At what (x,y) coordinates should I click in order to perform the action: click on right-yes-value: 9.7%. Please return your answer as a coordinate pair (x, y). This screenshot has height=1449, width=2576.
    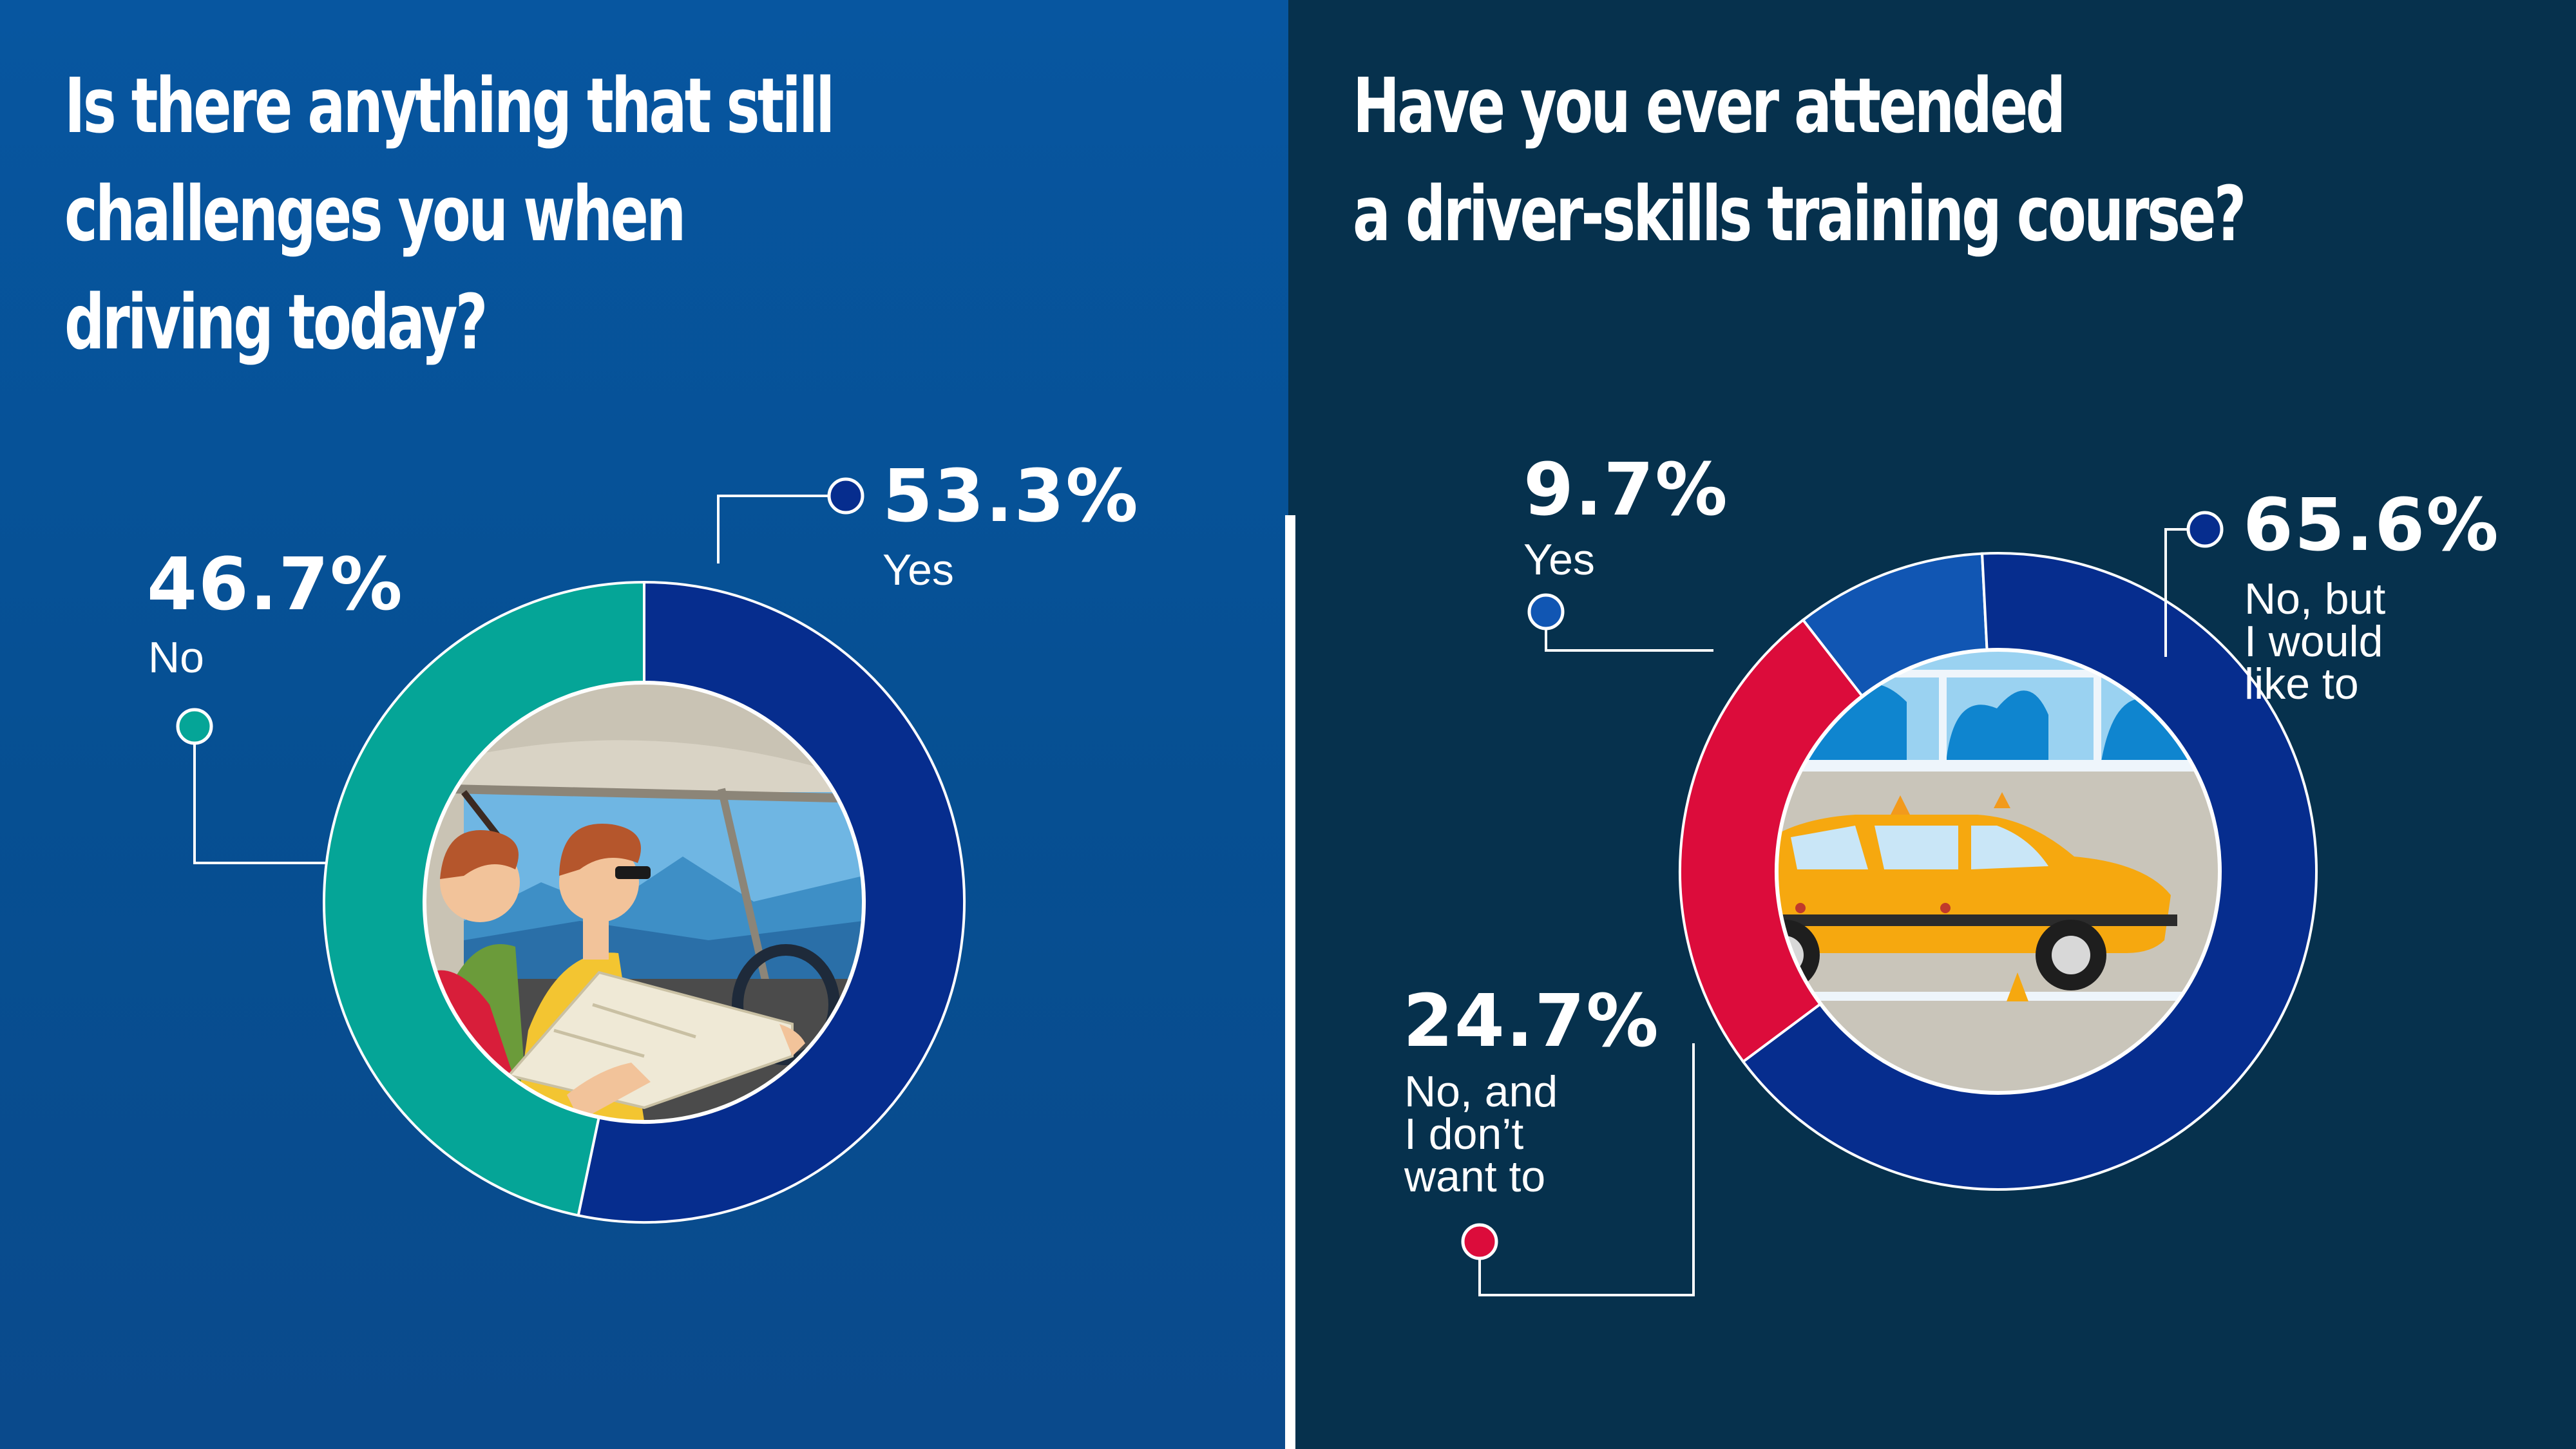
    Looking at the image, I should click on (1626, 490).